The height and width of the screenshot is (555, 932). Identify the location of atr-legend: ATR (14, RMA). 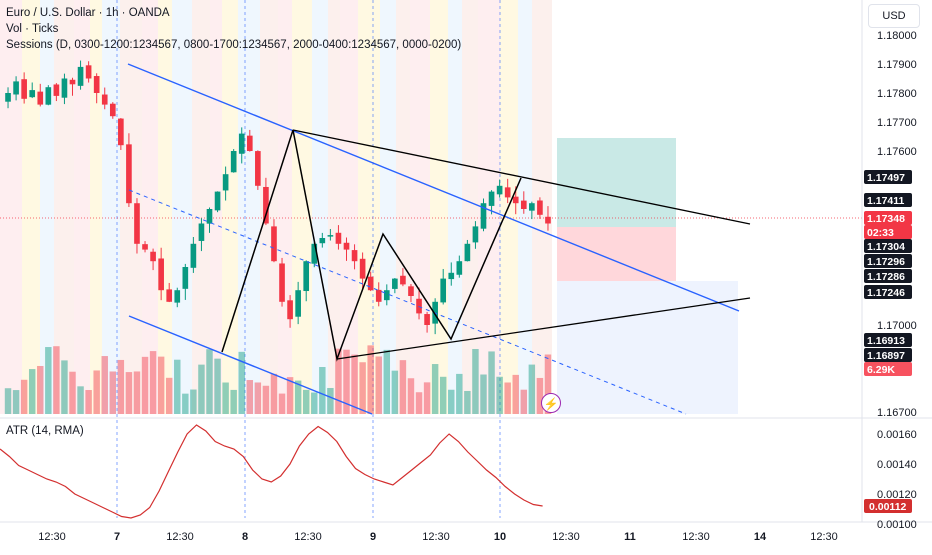
(45, 431).